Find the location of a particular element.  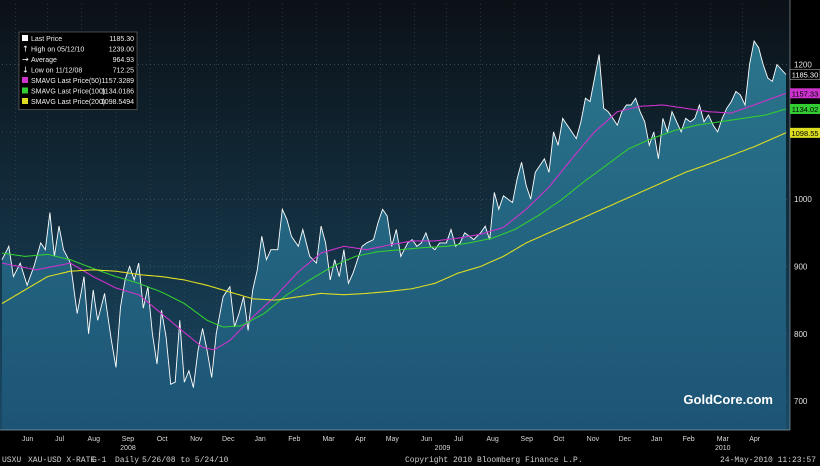

x-tick-label: May is located at coordinates (393, 439).